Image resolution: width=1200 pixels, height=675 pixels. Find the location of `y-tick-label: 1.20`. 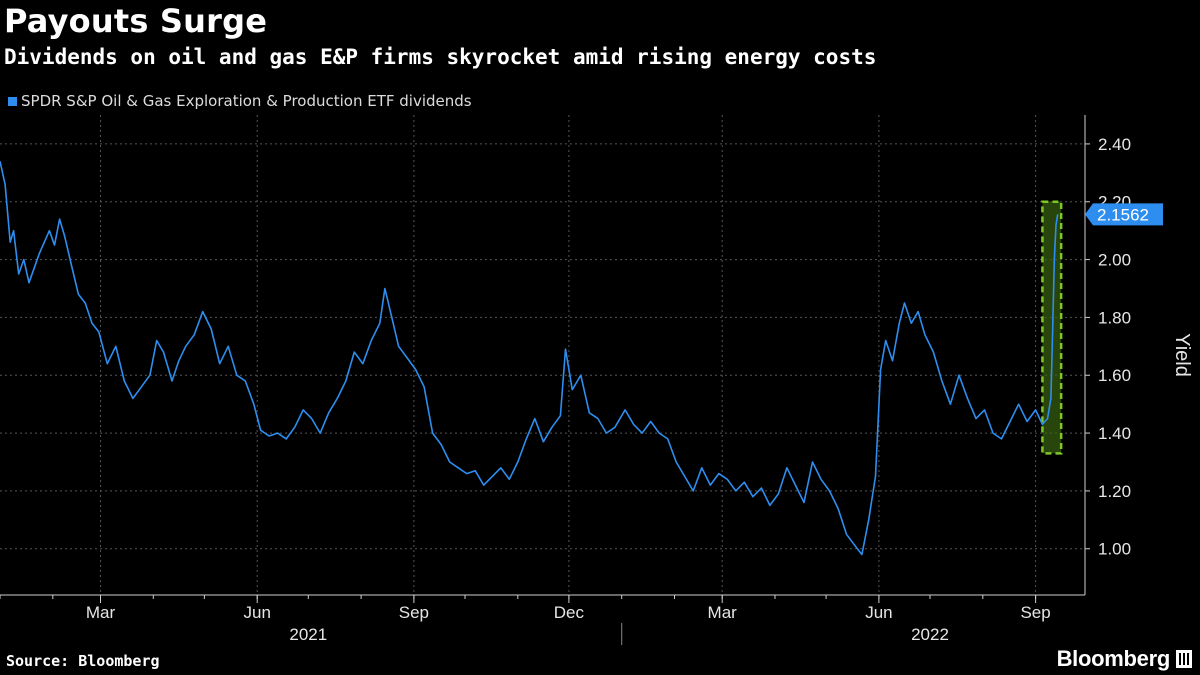

y-tick-label: 1.20 is located at coordinates (1114, 491).